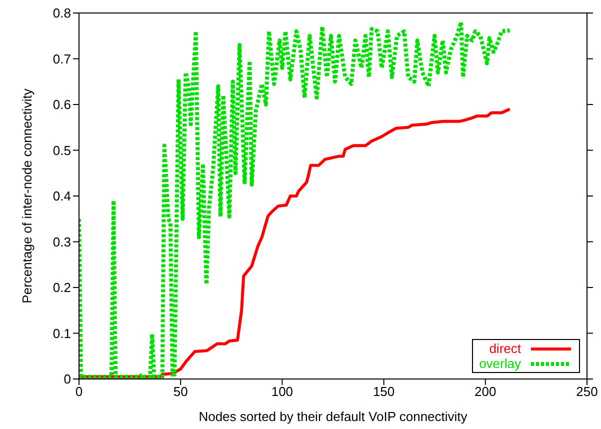  What do you see at coordinates (61, 288) in the screenshot?
I see `y-tick-label: 0.2` at bounding box center [61, 288].